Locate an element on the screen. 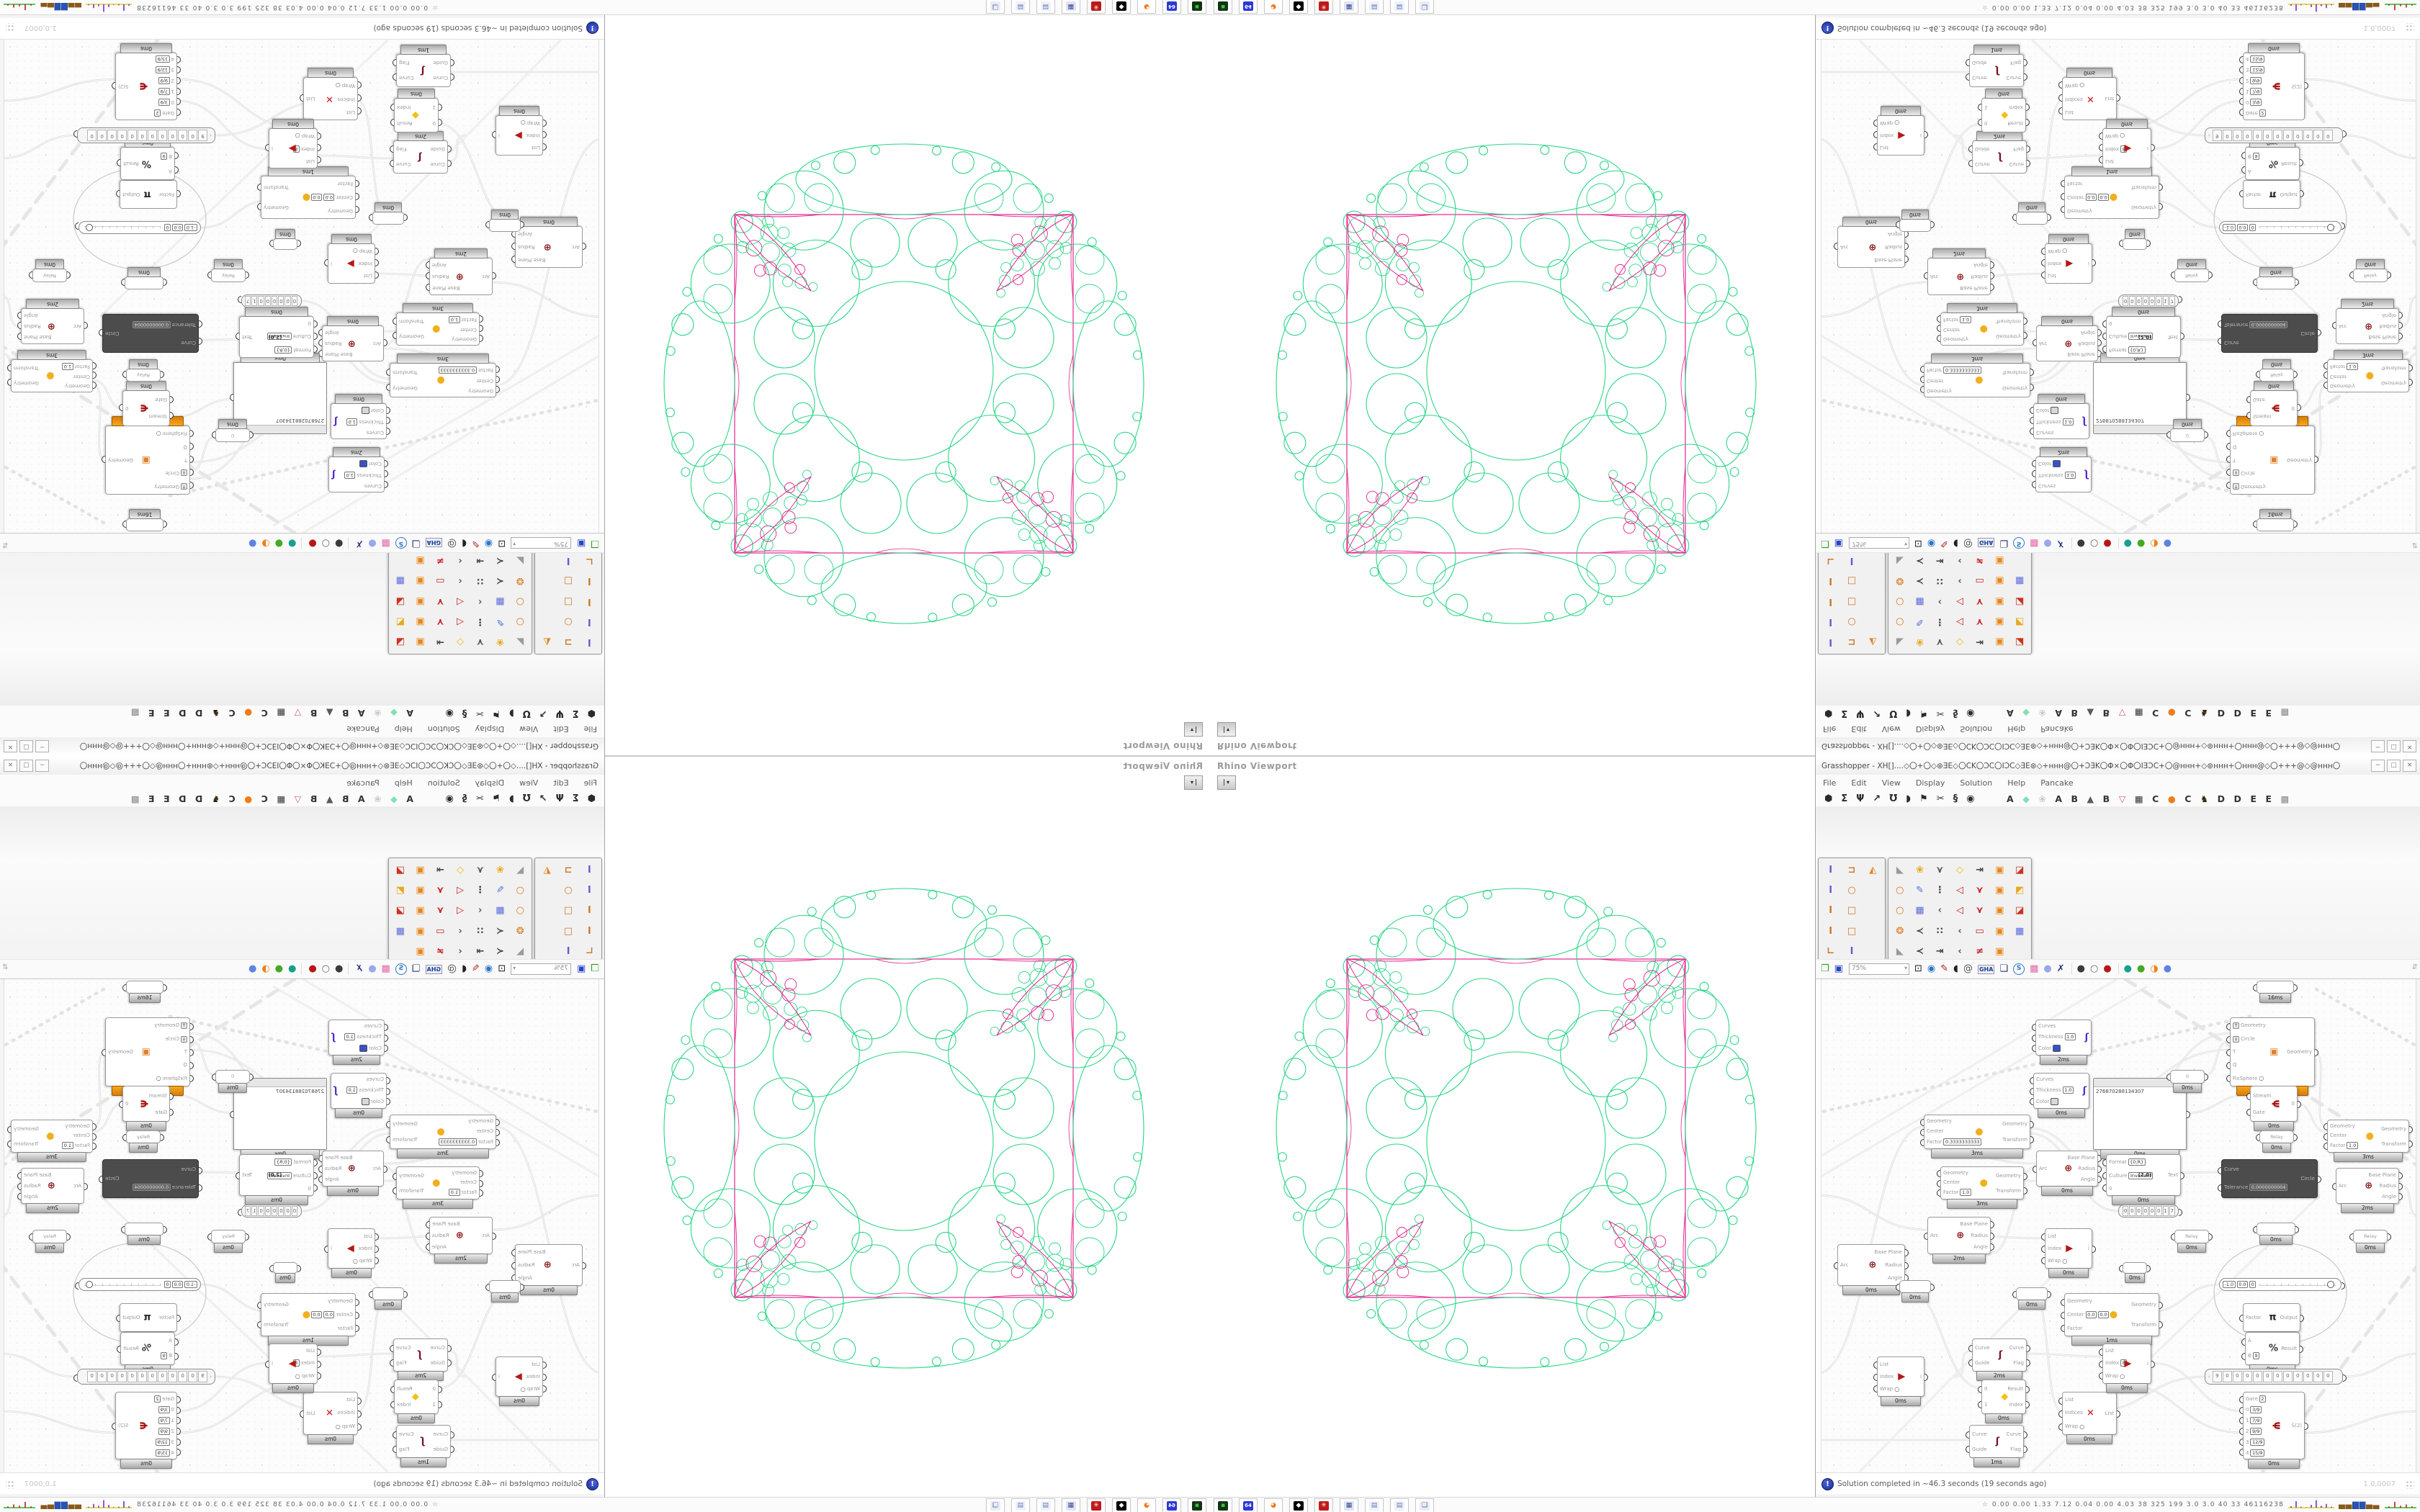 The width and height of the screenshot is (2420, 1512). component-icon: ◁ is located at coordinates (461, 911).